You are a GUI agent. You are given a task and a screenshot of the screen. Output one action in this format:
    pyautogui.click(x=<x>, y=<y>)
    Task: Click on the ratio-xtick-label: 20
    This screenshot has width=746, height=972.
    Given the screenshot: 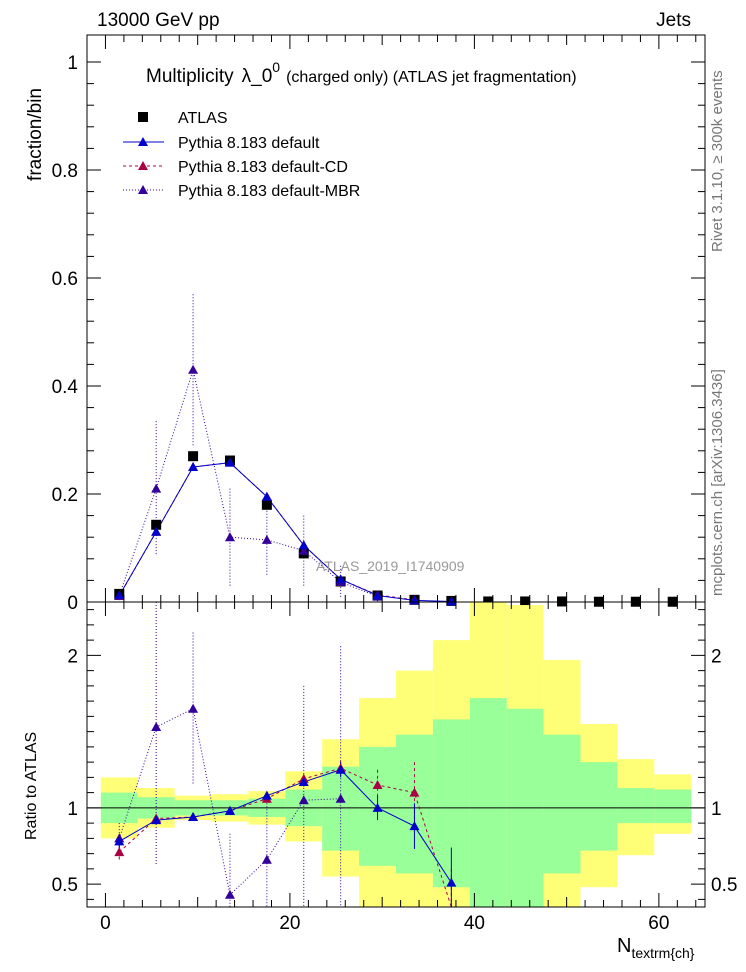 What is the action you would take?
    pyautogui.click(x=289, y=923)
    